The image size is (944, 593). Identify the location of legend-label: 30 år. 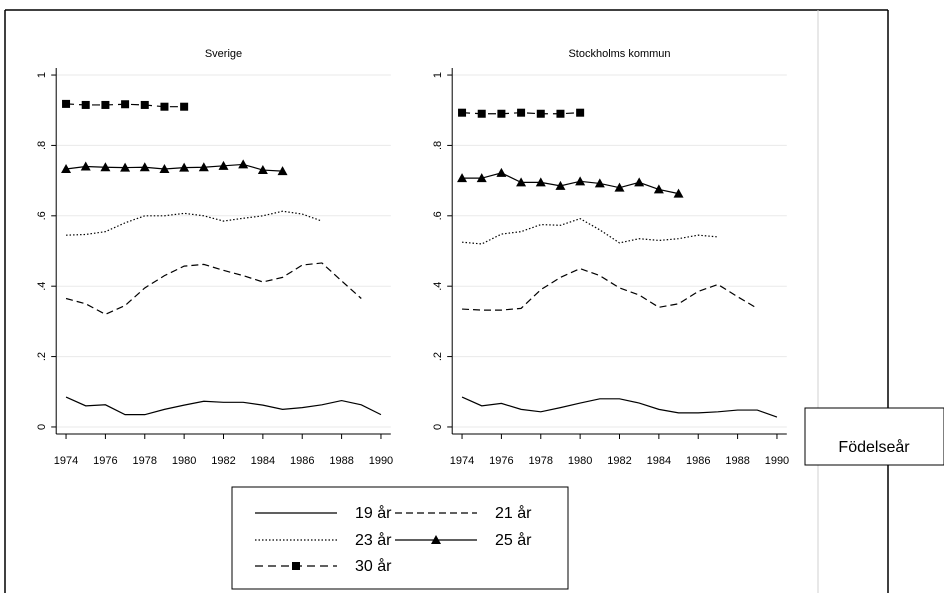
(373, 566).